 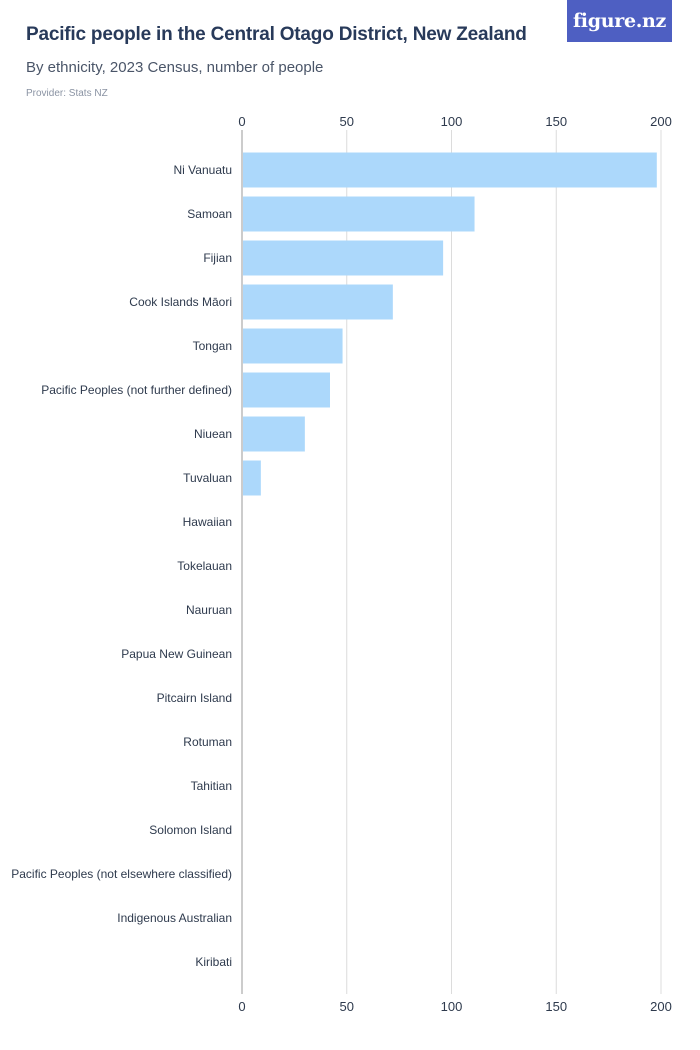 What do you see at coordinates (318, 302) in the screenshot?
I see `bar-cook-islands-m-ori` at bounding box center [318, 302].